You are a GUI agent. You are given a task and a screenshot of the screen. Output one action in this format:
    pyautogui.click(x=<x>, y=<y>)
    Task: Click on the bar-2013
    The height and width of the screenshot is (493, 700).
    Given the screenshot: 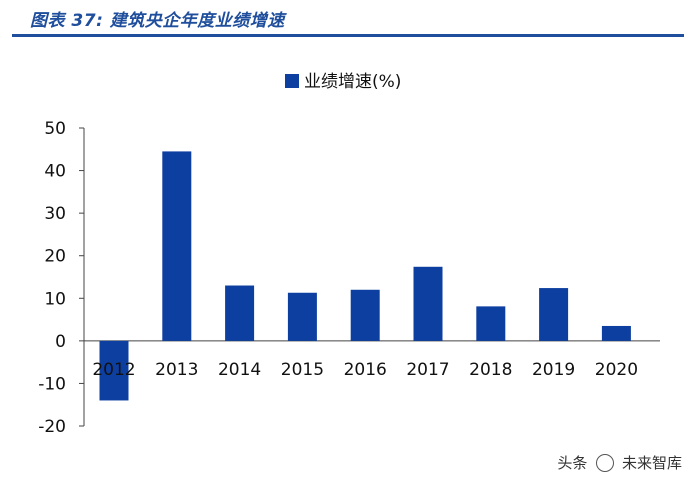 What is the action you would take?
    pyautogui.click(x=177, y=246)
    